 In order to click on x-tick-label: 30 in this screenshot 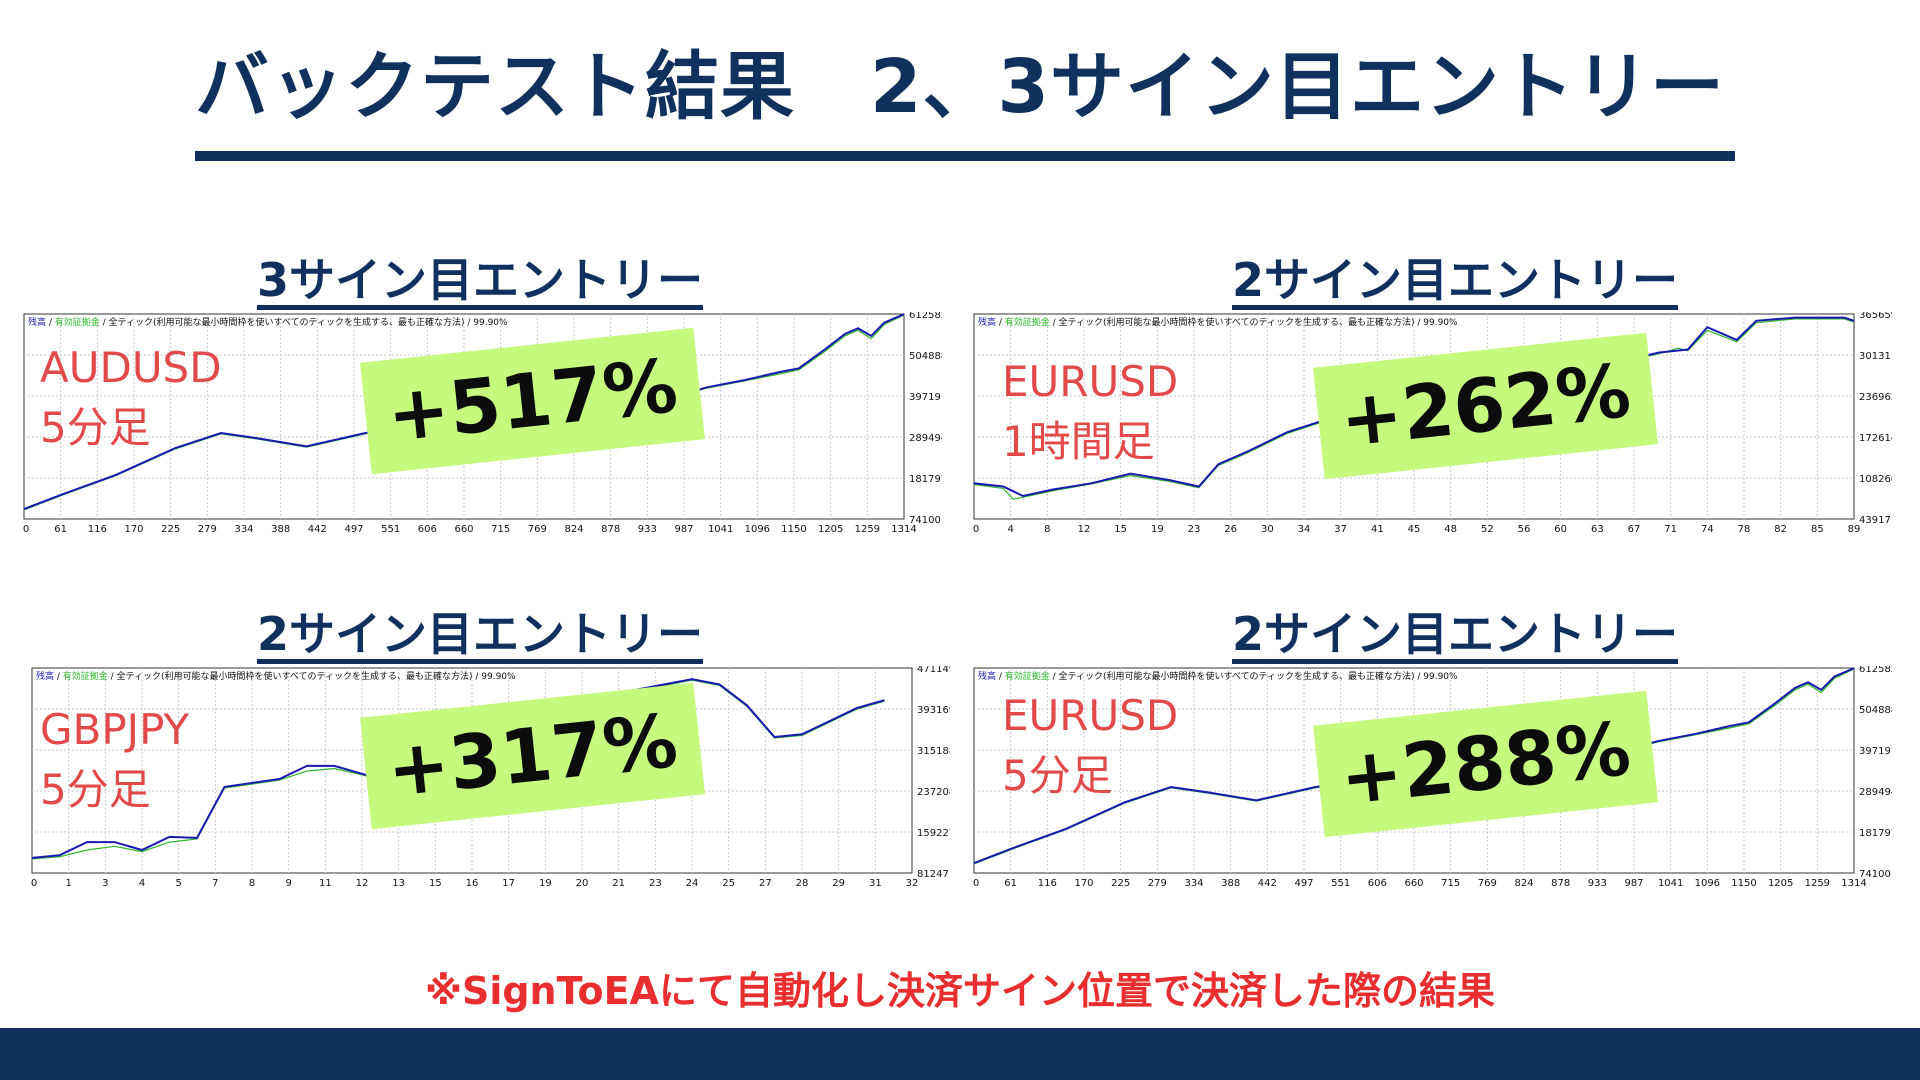, I will do `click(1267, 529)`.